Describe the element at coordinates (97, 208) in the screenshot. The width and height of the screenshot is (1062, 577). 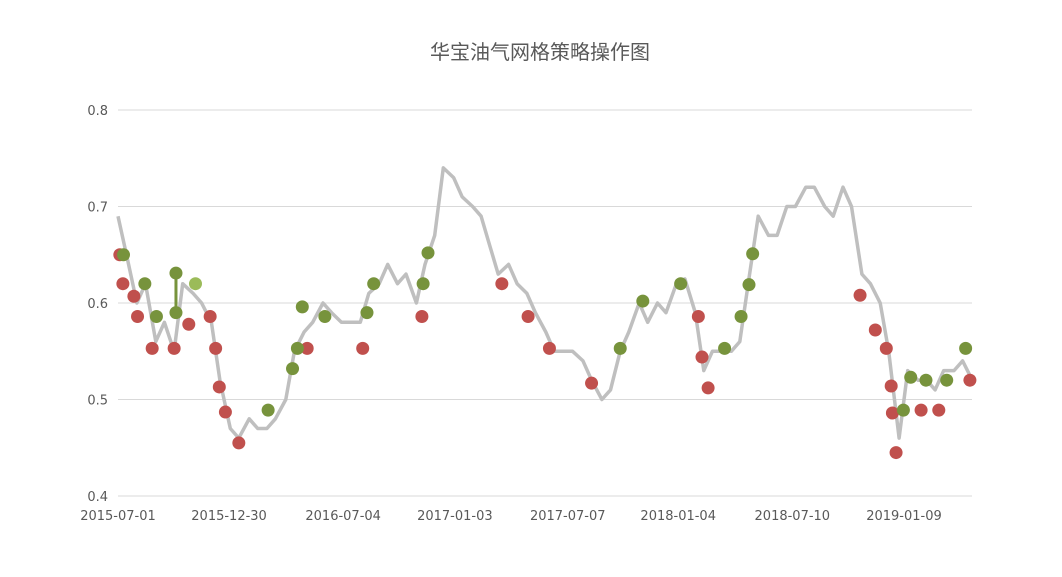
I see `y-tick-label: 0.7` at that location.